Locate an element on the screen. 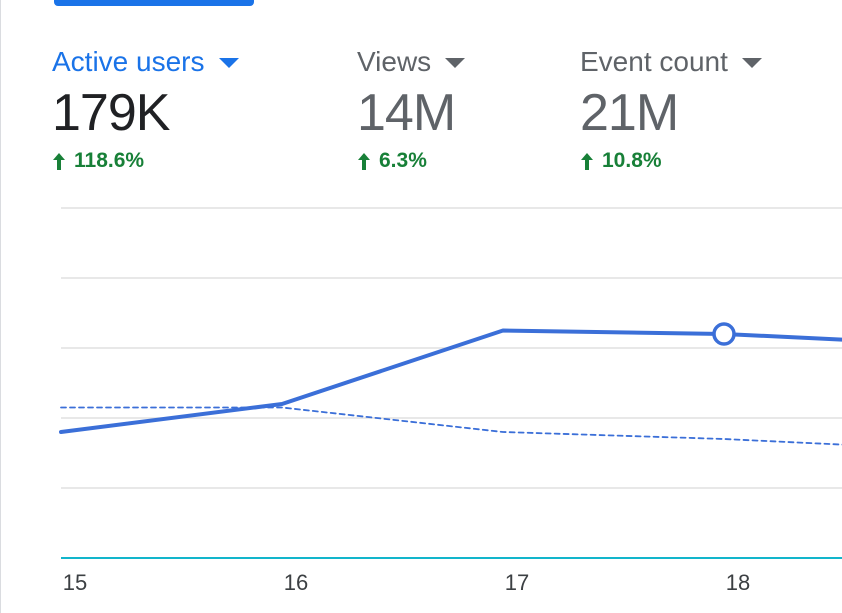  metric-header: Active users is located at coordinates (145, 62).